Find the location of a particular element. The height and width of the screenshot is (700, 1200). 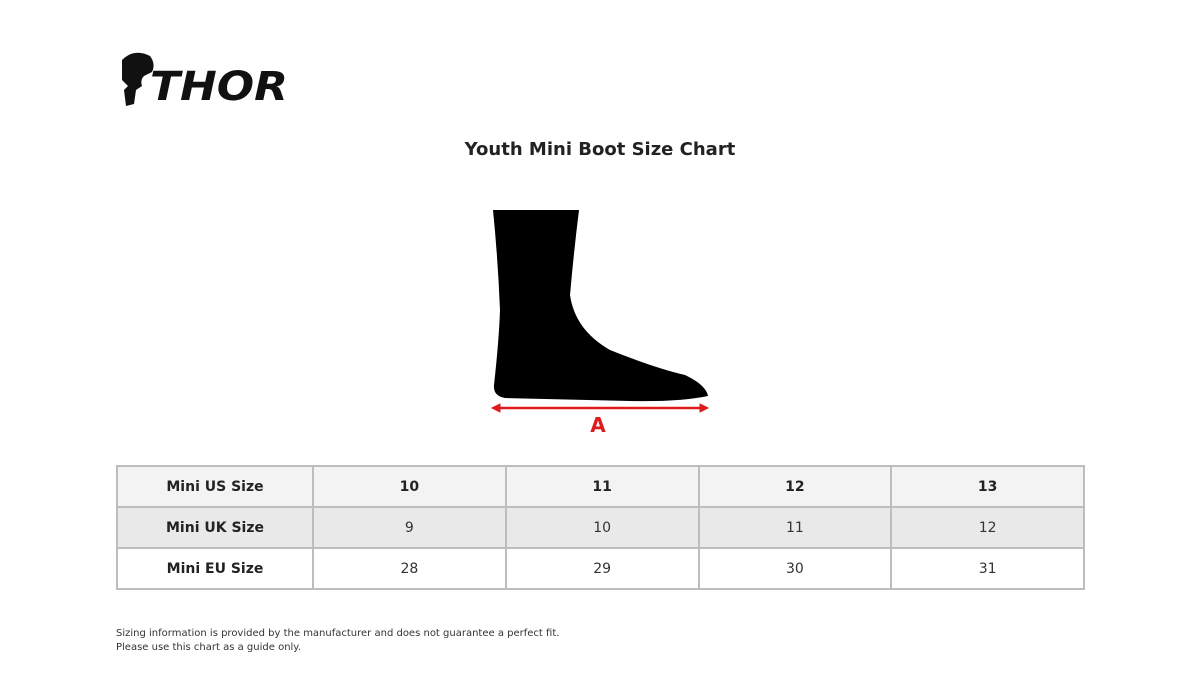

table-row: Mini US Size 10 11 12 13 is located at coordinates (600, 486).